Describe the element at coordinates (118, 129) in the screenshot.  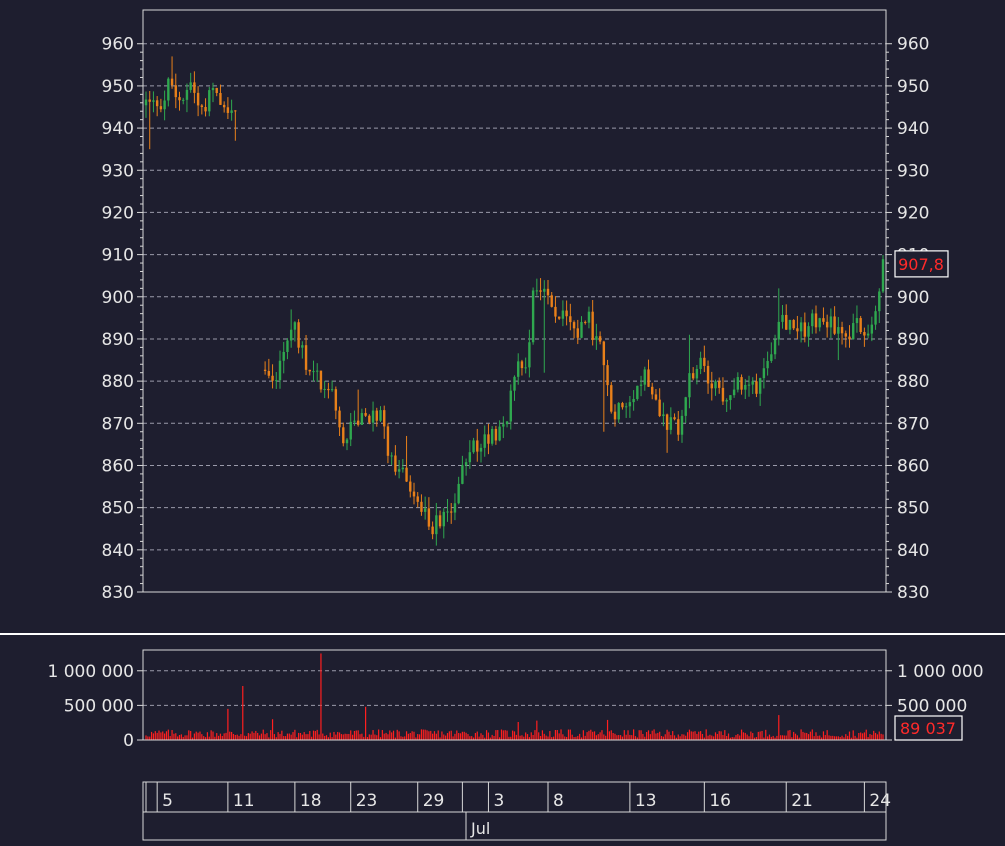
I see `price-ytick-label-left: 940` at that location.